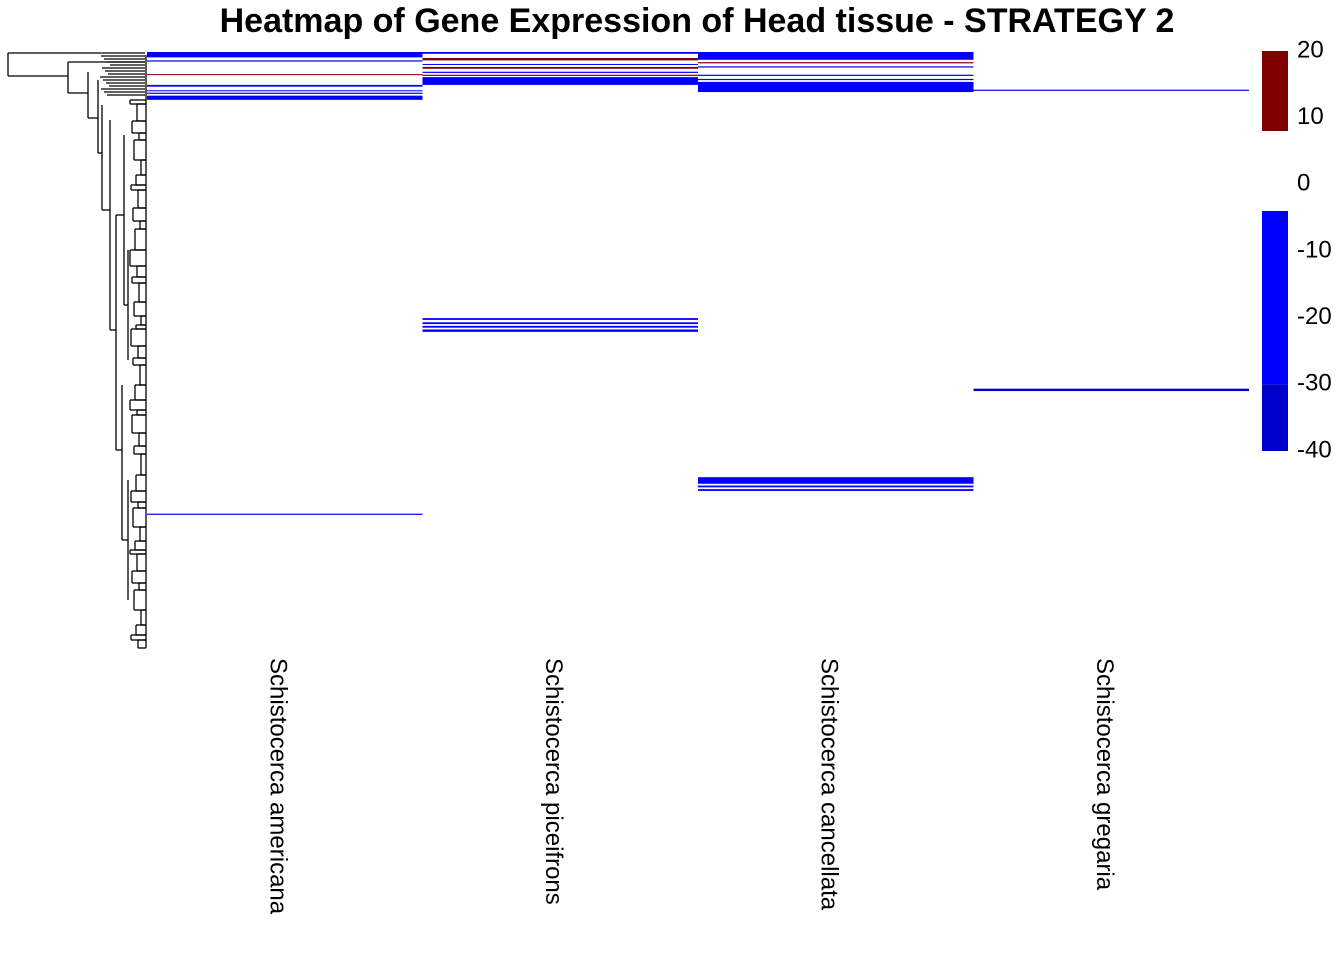 Image resolution: width=1344 pixels, height=960 pixels. What do you see at coordinates (1310, 49) in the screenshot?
I see `legend-tick-label: 20` at bounding box center [1310, 49].